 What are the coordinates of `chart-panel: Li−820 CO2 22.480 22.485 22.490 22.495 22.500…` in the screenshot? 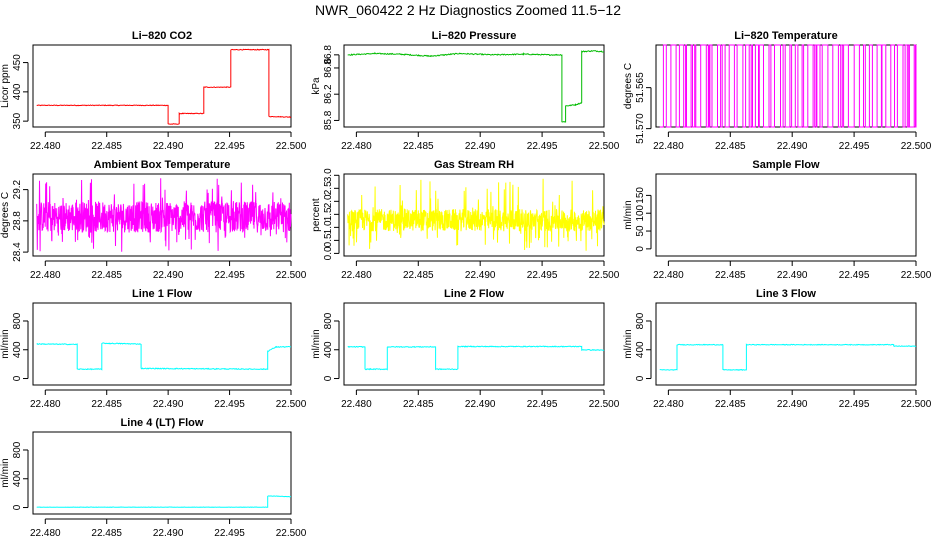 It's located at (153, 91).